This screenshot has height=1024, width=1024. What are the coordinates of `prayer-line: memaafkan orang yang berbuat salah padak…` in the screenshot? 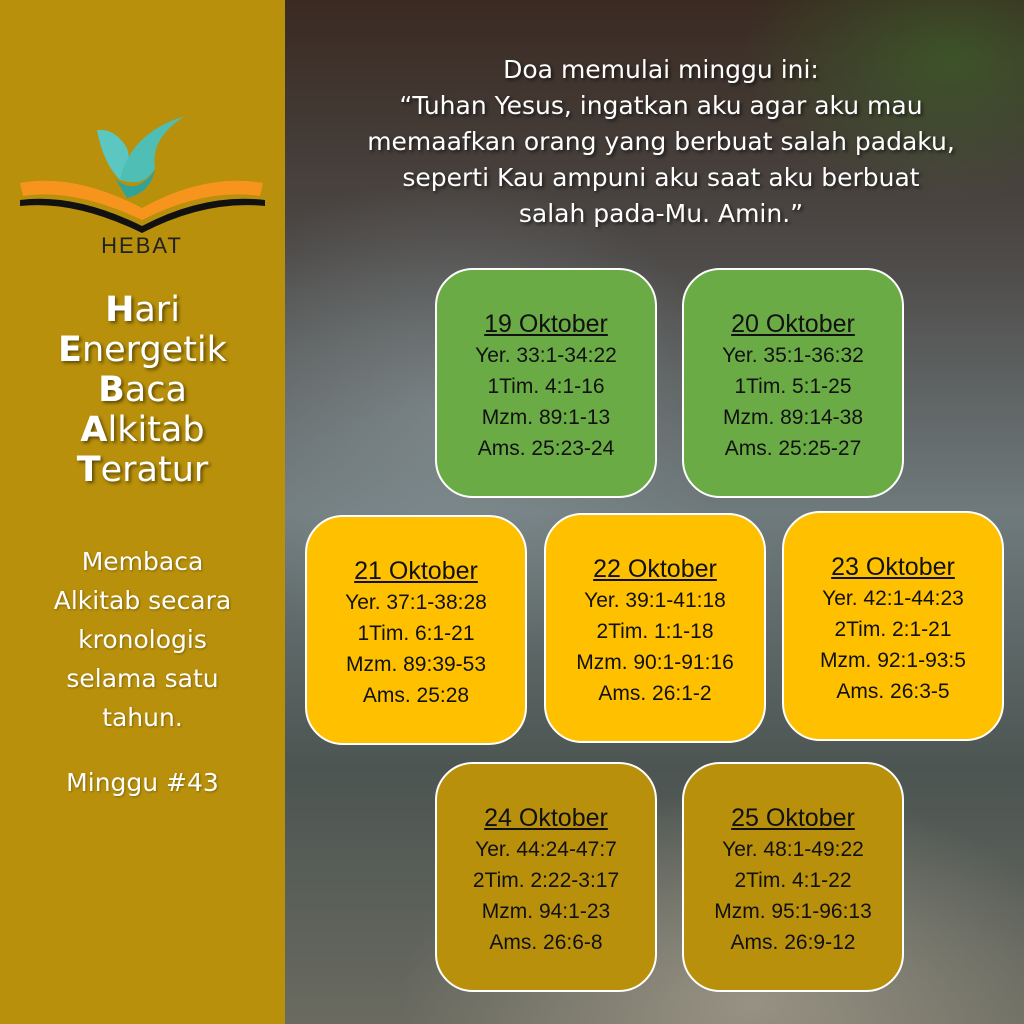 It's located at (661, 141).